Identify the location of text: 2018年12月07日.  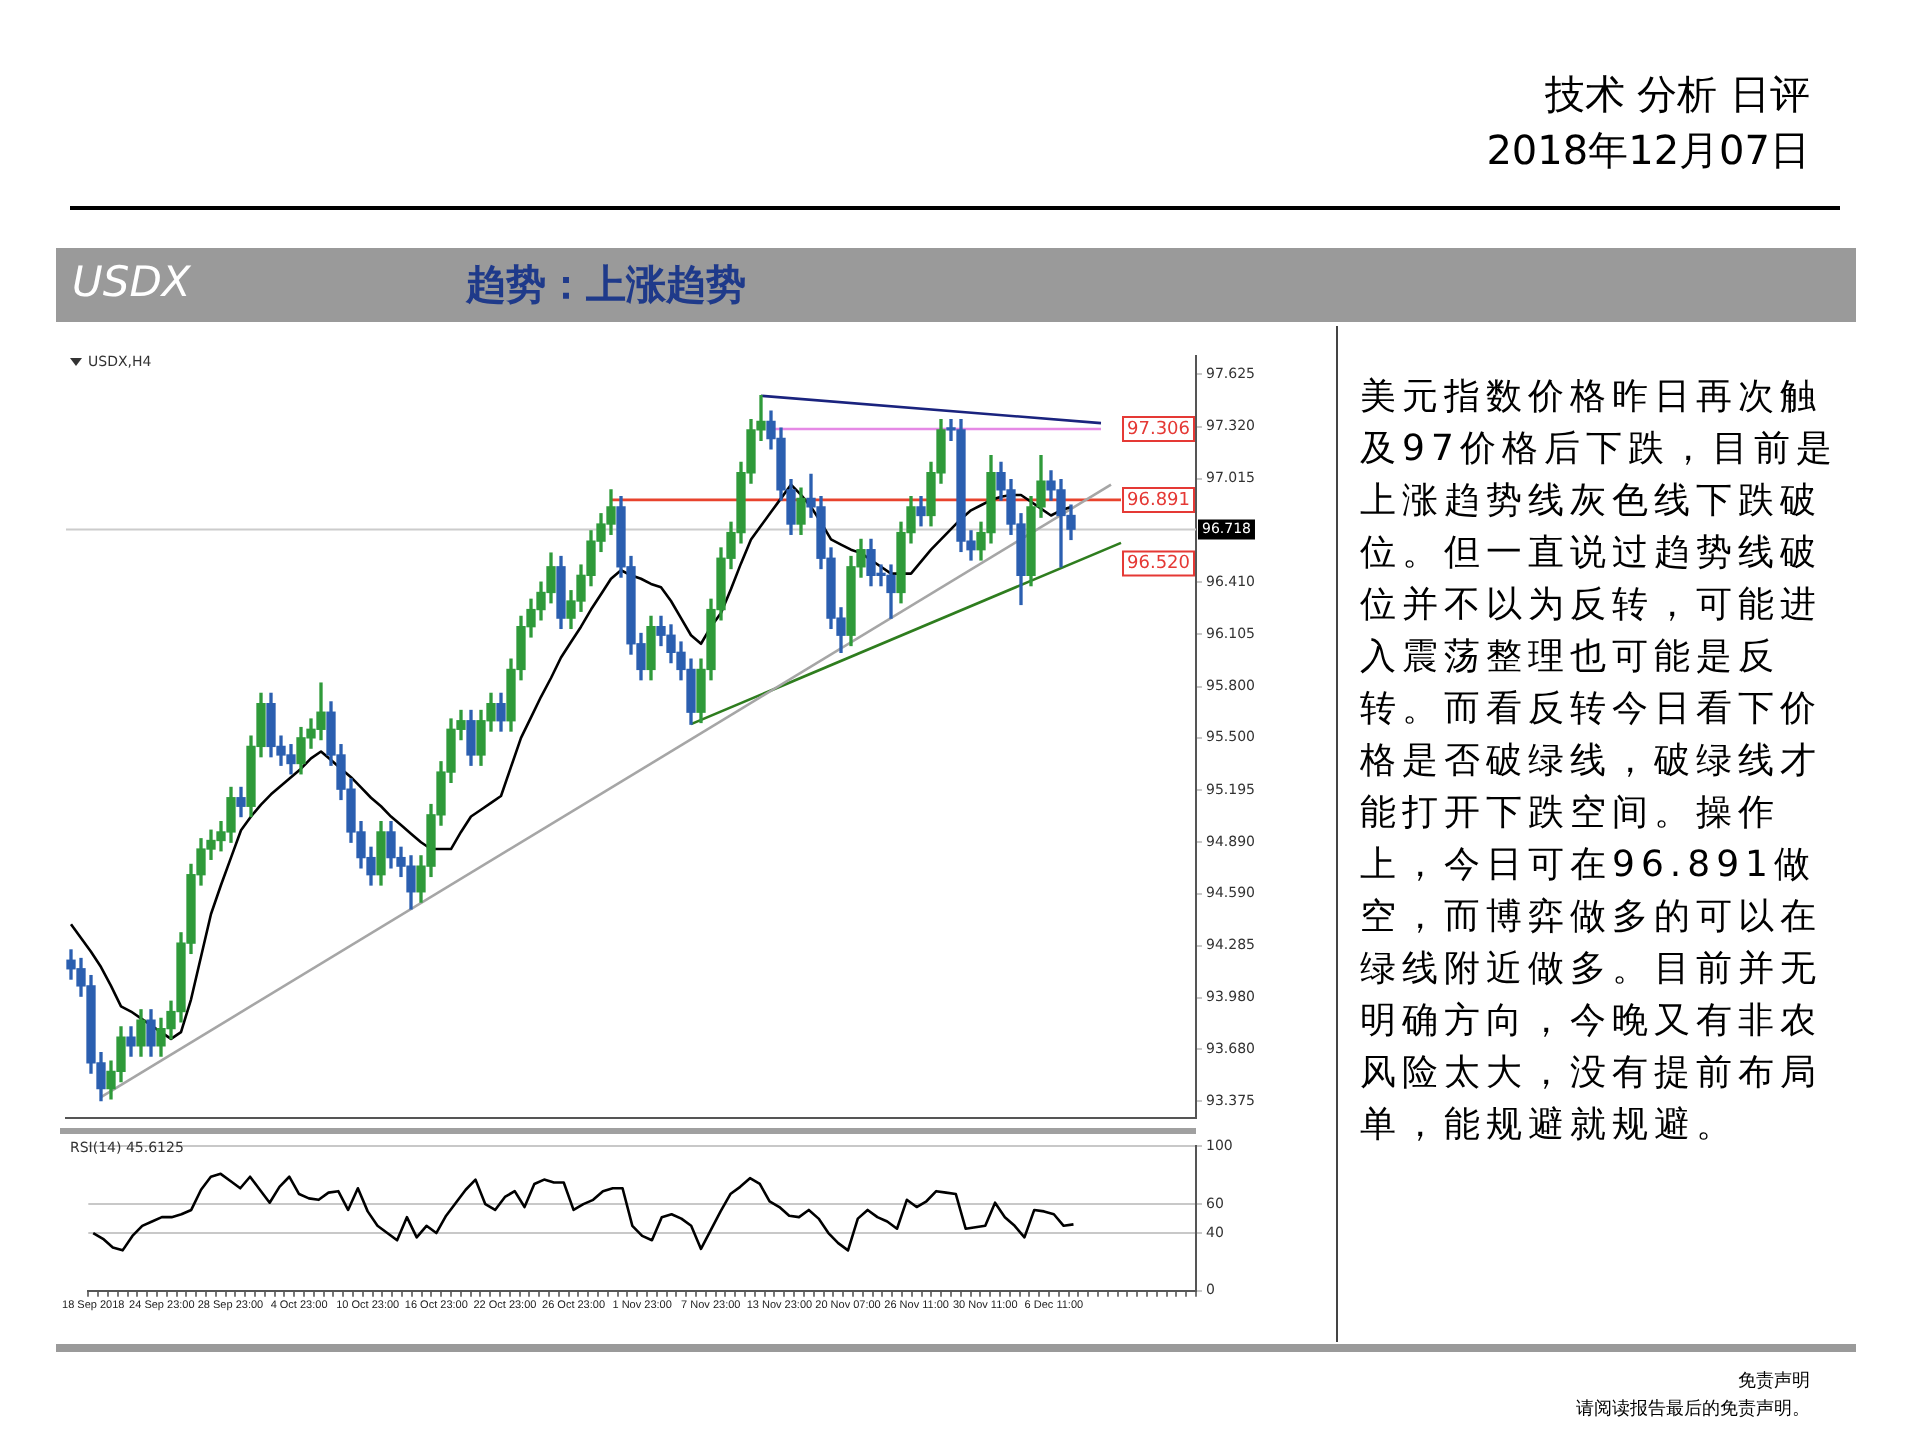
(1648, 151).